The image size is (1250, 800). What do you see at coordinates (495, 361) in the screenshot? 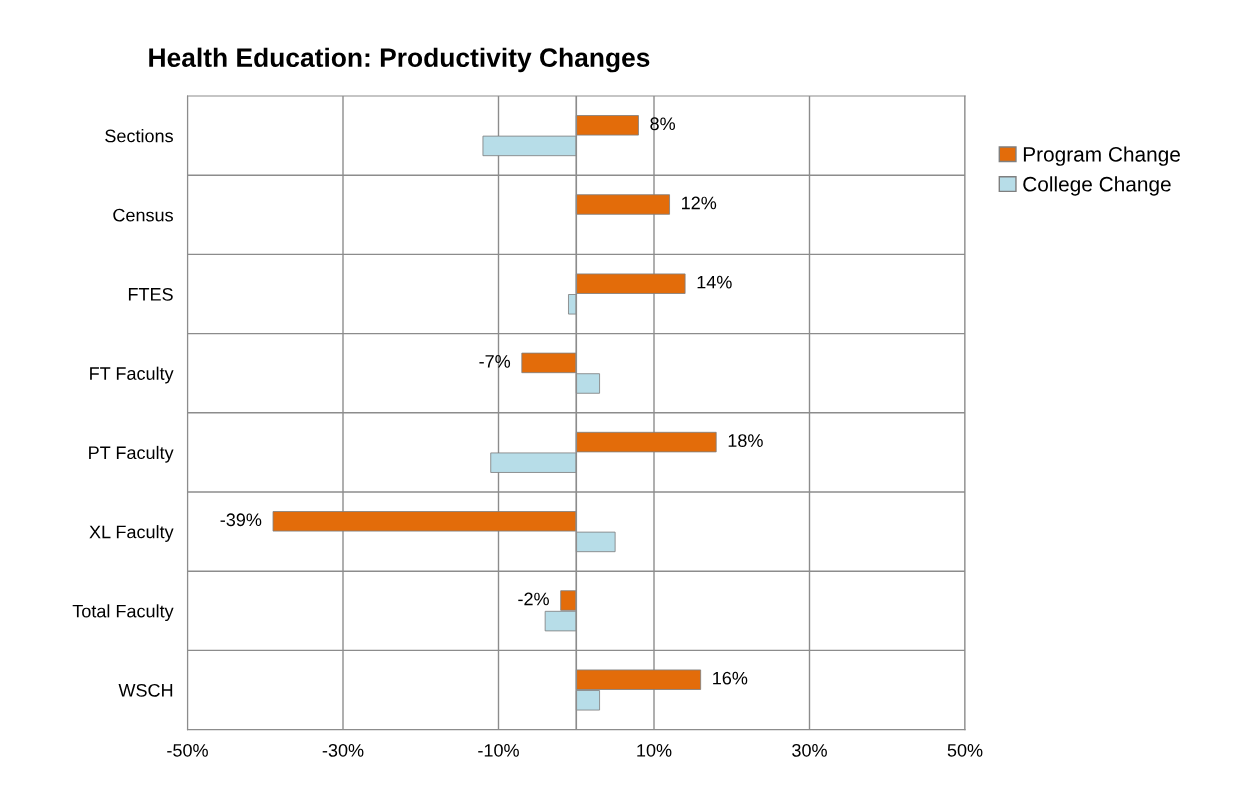
I see `data-label: -7%` at bounding box center [495, 361].